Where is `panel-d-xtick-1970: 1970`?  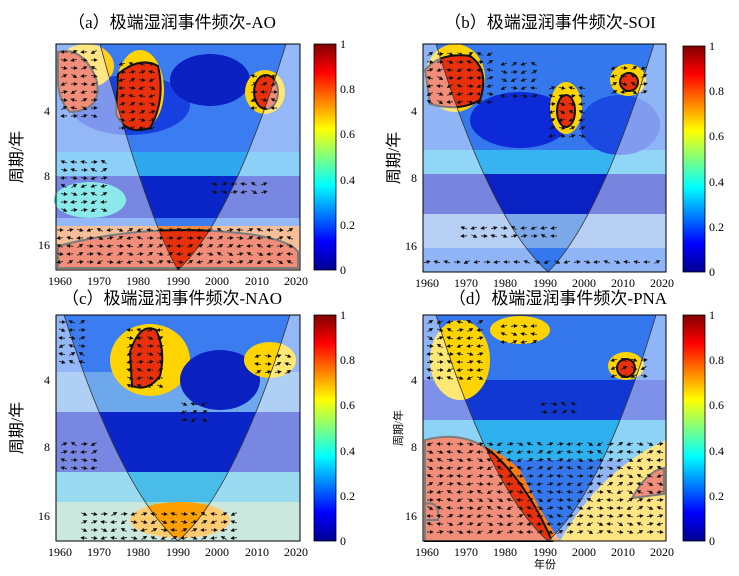 panel-d-xtick-1970: 1970 is located at coordinates (466, 552).